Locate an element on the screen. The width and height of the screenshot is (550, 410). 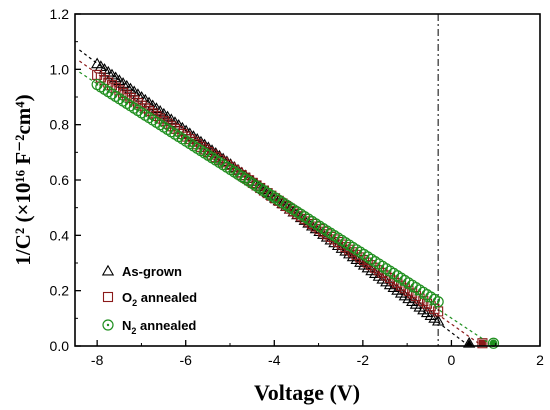
x-tick-label: 0 is located at coordinates (452, 360).